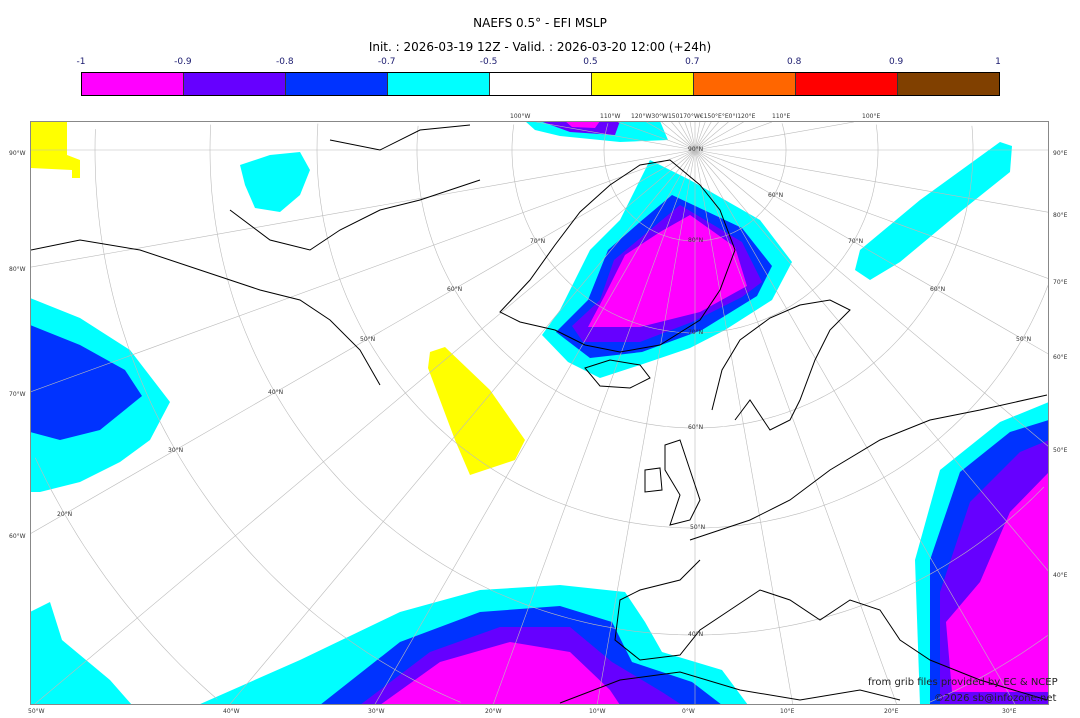 The height and width of the screenshot is (718, 1080). Describe the element at coordinates (36, 711) in the screenshot. I see `graticule-label: 50°W` at that location.